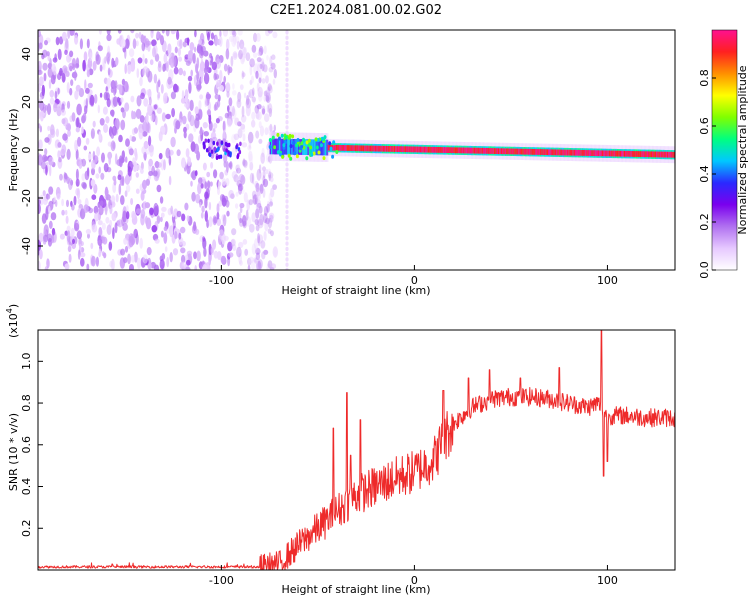 Image resolution: width=750 pixels, height=600 pixels. I want to click on snr-y-label: SNR (10 * v/v), so click(13, 452).